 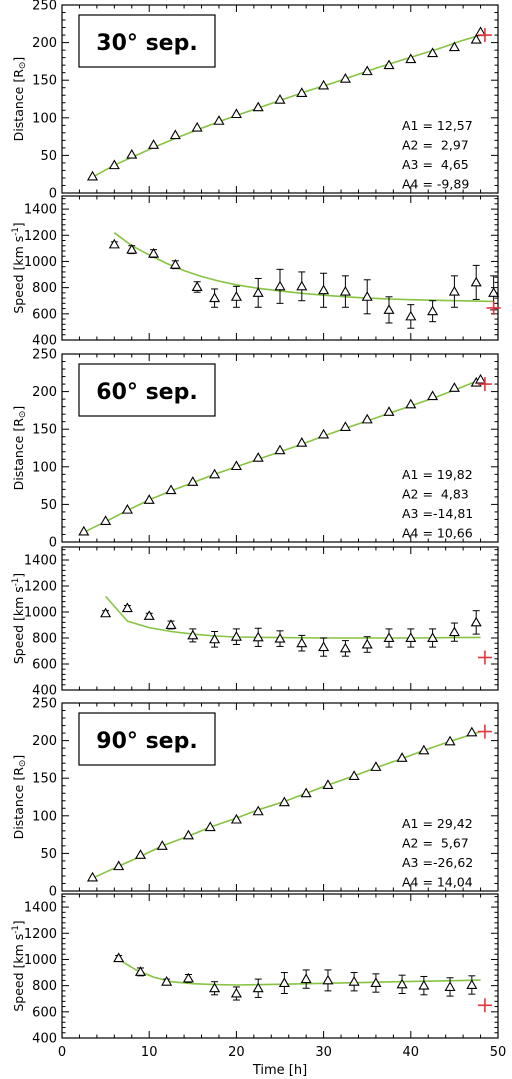 I want to click on param-a1: A1 = 19,82, so click(x=437, y=474).